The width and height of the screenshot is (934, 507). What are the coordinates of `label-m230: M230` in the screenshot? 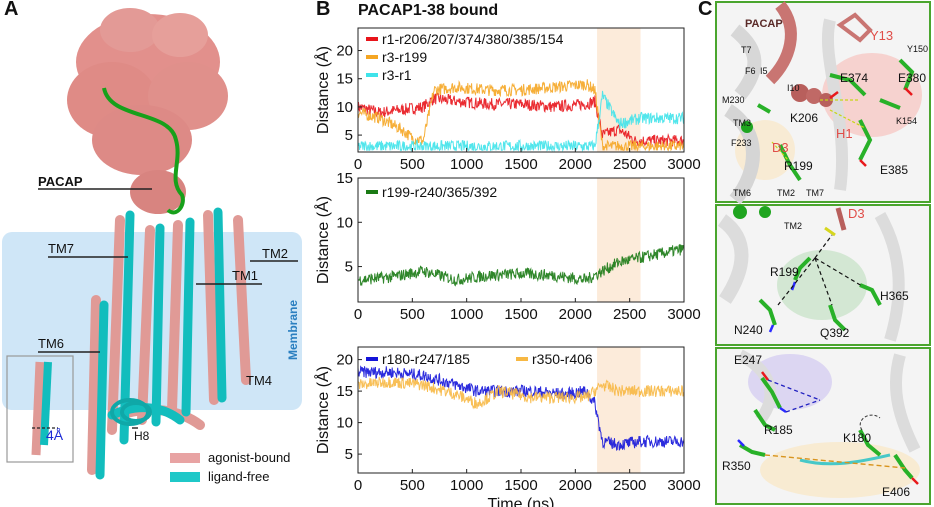 It's located at (733, 100).